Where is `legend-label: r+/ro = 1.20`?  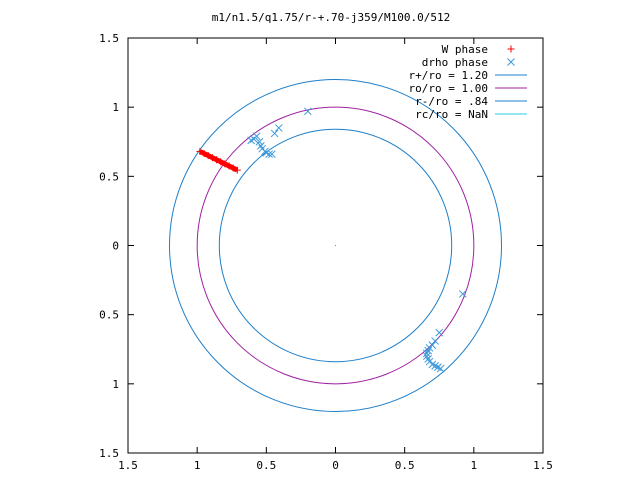
legend-label: r+/ro = 1.20 is located at coordinates (448, 75).